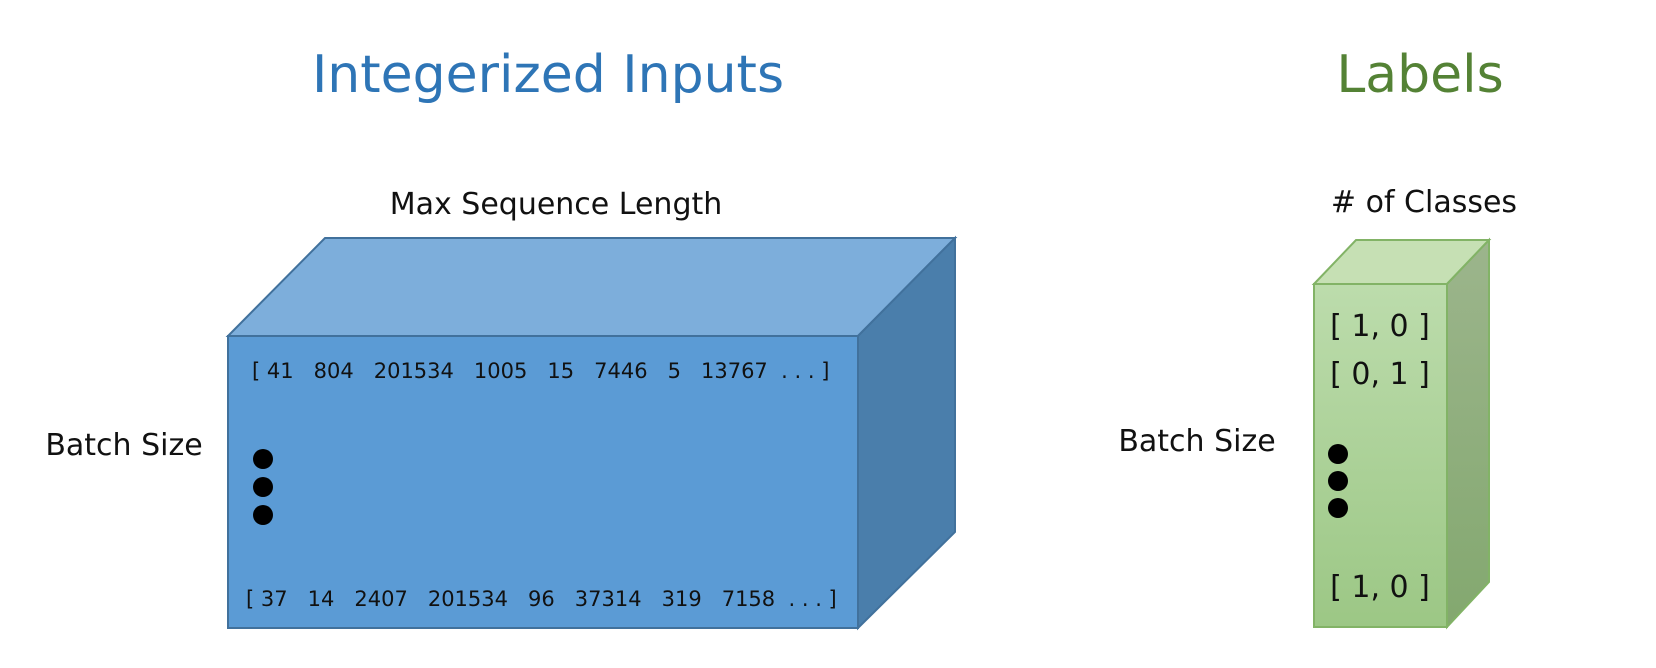 Image resolution: width=1656 pixels, height=668 pixels. Describe the element at coordinates (1380, 326) in the screenshot. I see `labels-row-1: [ 1, 0 ]` at that location.